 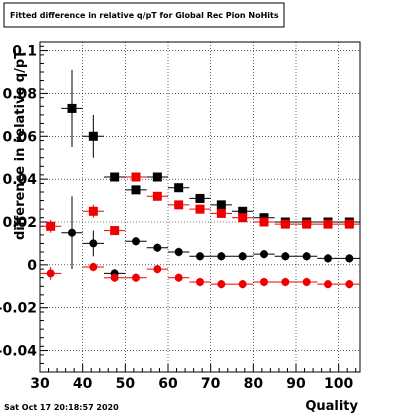 I want to click on y-tick-label: 0.02, so click(x=19, y=223).